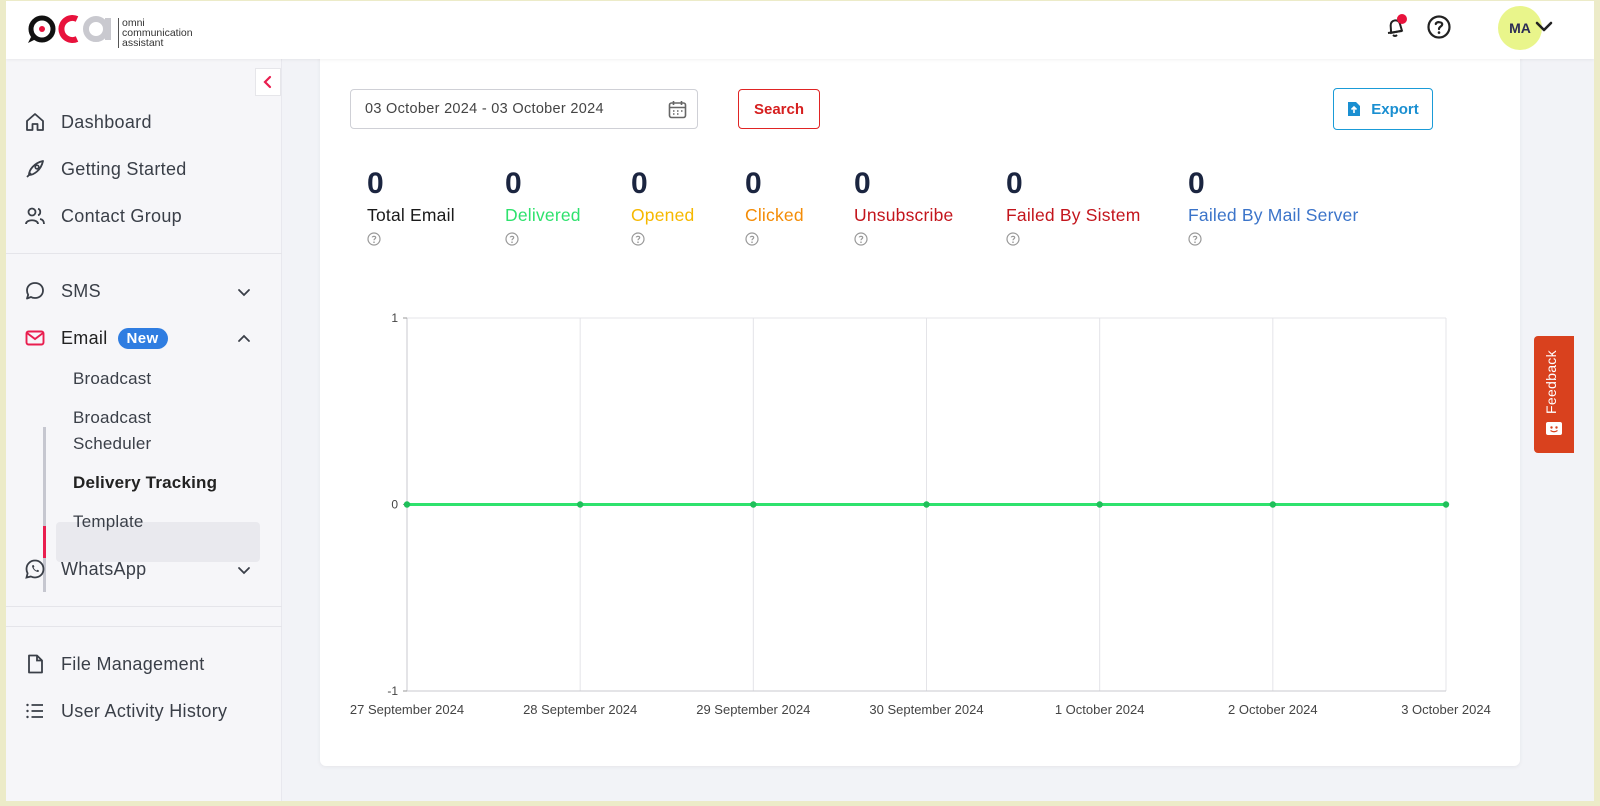 The width and height of the screenshot is (1600, 806). What do you see at coordinates (112, 378) in the screenshot?
I see `submenu-item-broadcast: Broadcast` at bounding box center [112, 378].